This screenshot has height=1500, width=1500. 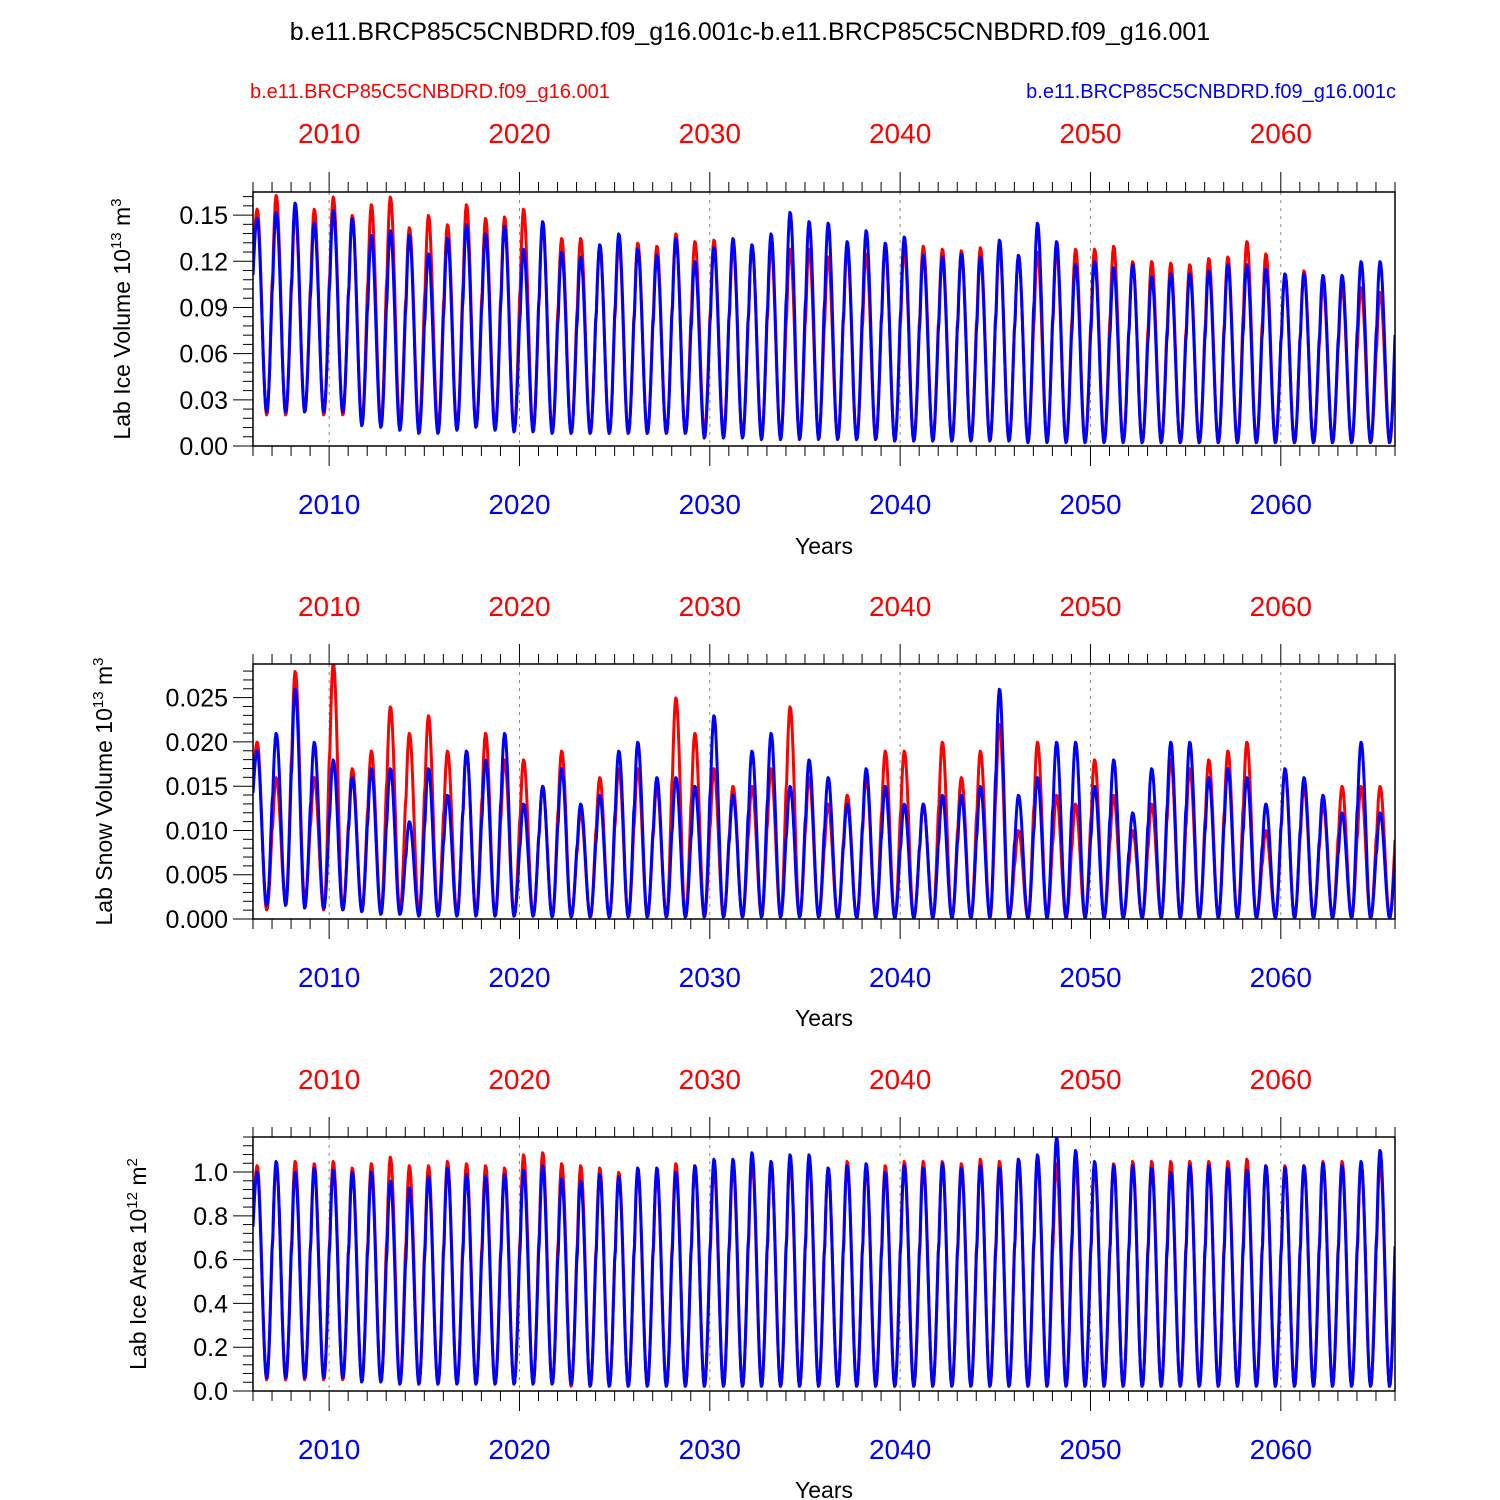 What do you see at coordinates (137, 1264) in the screenshot?
I see `y-axis-label: Lab Ice Area 1012 m2` at bounding box center [137, 1264].